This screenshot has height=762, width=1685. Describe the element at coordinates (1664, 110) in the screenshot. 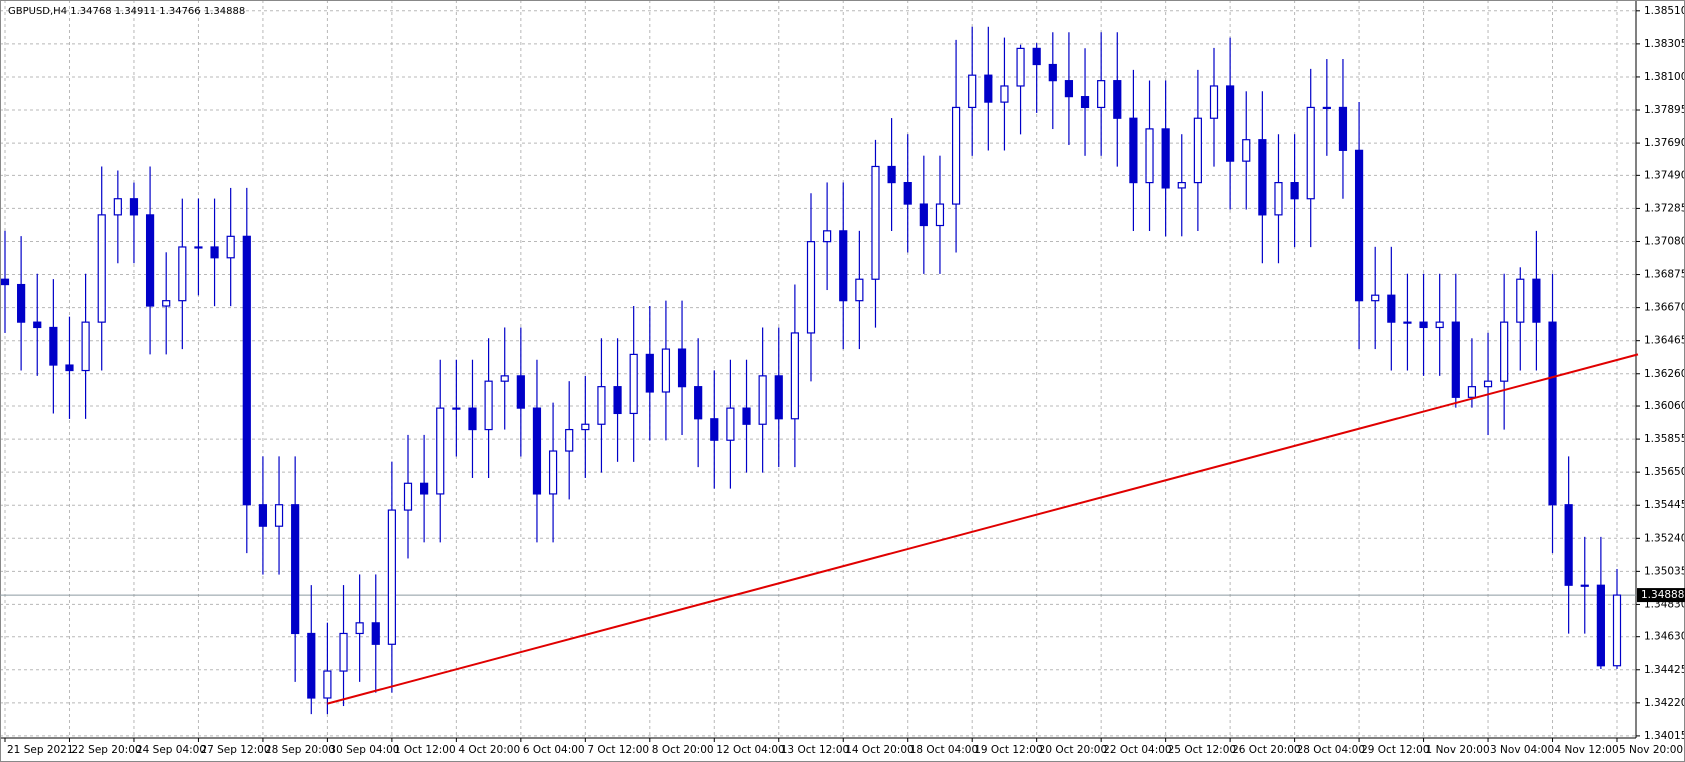

I see `y-tick-label: 1.37895` at that location.